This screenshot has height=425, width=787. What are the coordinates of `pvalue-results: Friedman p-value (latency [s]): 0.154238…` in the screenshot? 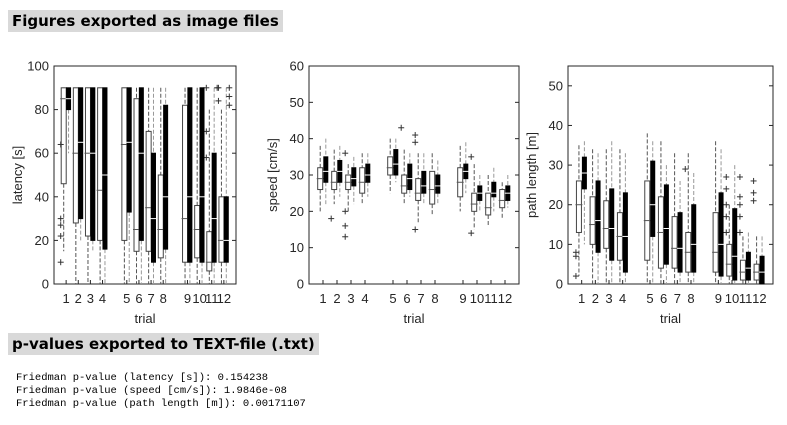 It's located at (161, 391).